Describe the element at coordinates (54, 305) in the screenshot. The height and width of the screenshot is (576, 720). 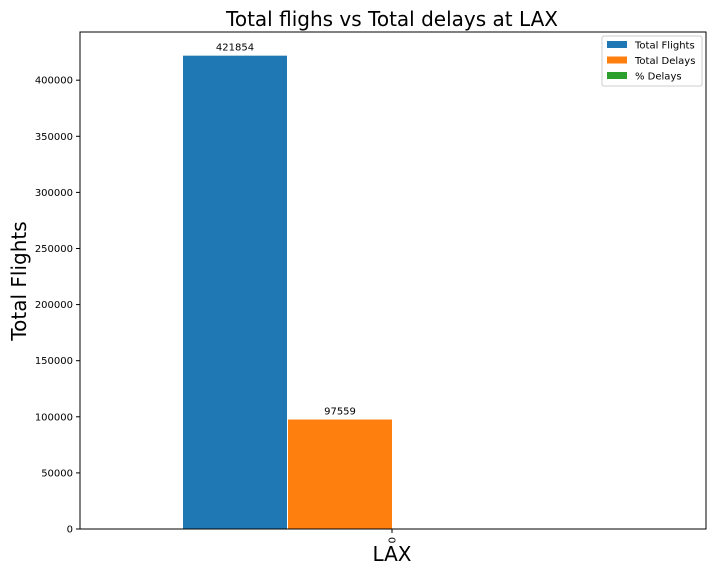
I see `y-tick-label: 200000` at that location.